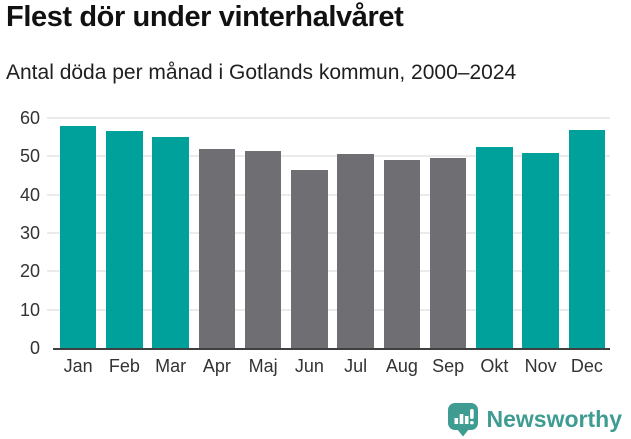 Image resolution: width=631 pixels, height=439 pixels. Describe the element at coordinates (587, 238) in the screenshot. I see `bar-dec` at that location.